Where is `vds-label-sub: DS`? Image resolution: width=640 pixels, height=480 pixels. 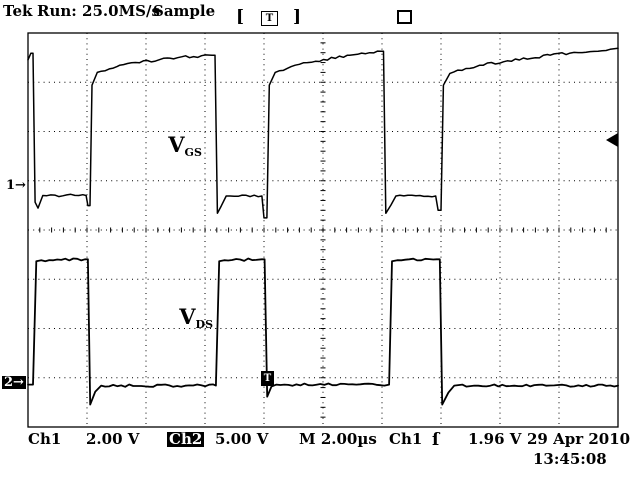 vds-label-sub: DS is located at coordinates (204, 324).